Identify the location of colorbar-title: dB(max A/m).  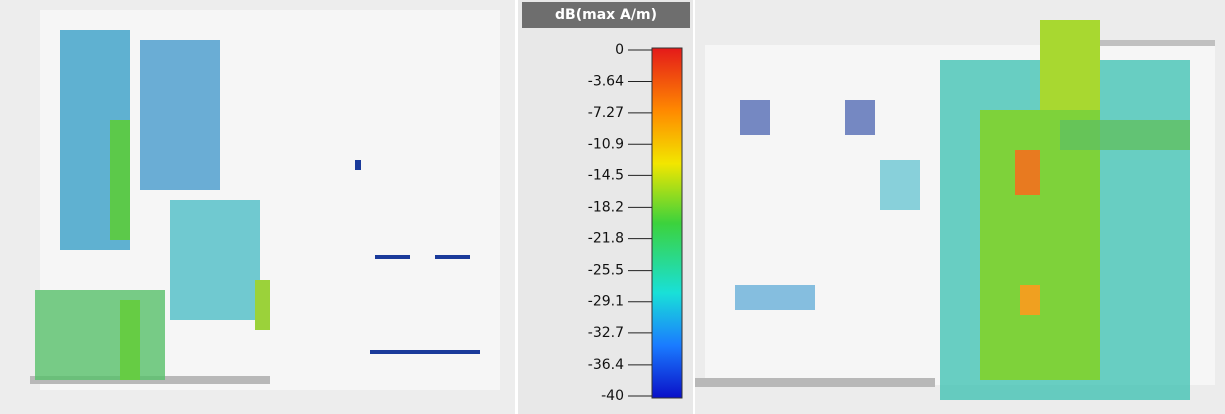
(606, 15).